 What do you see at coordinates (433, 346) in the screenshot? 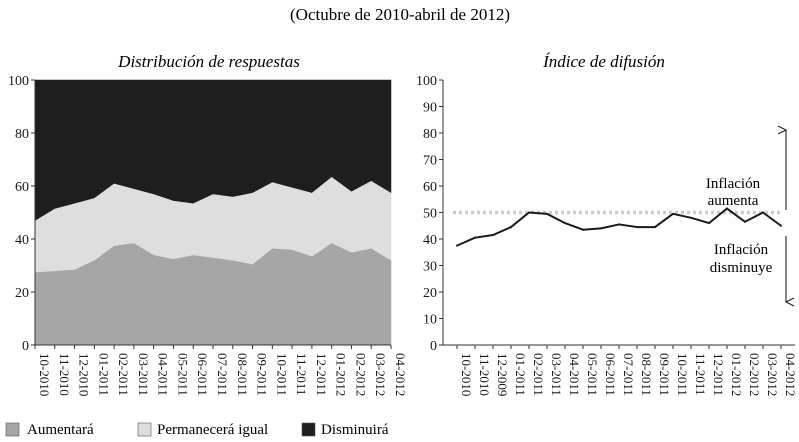
I see `right-y-tick-label: 0` at bounding box center [433, 346].